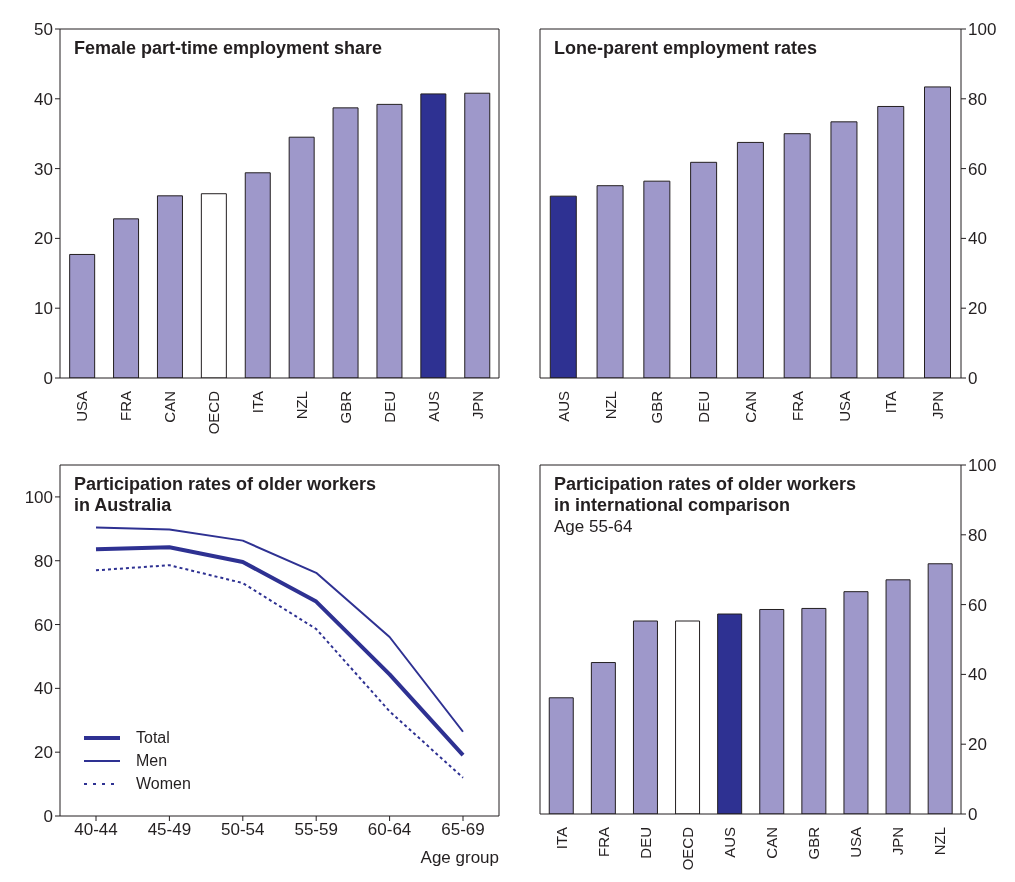  What do you see at coordinates (163, 783) in the screenshot?
I see `legend-label: Women` at bounding box center [163, 783].